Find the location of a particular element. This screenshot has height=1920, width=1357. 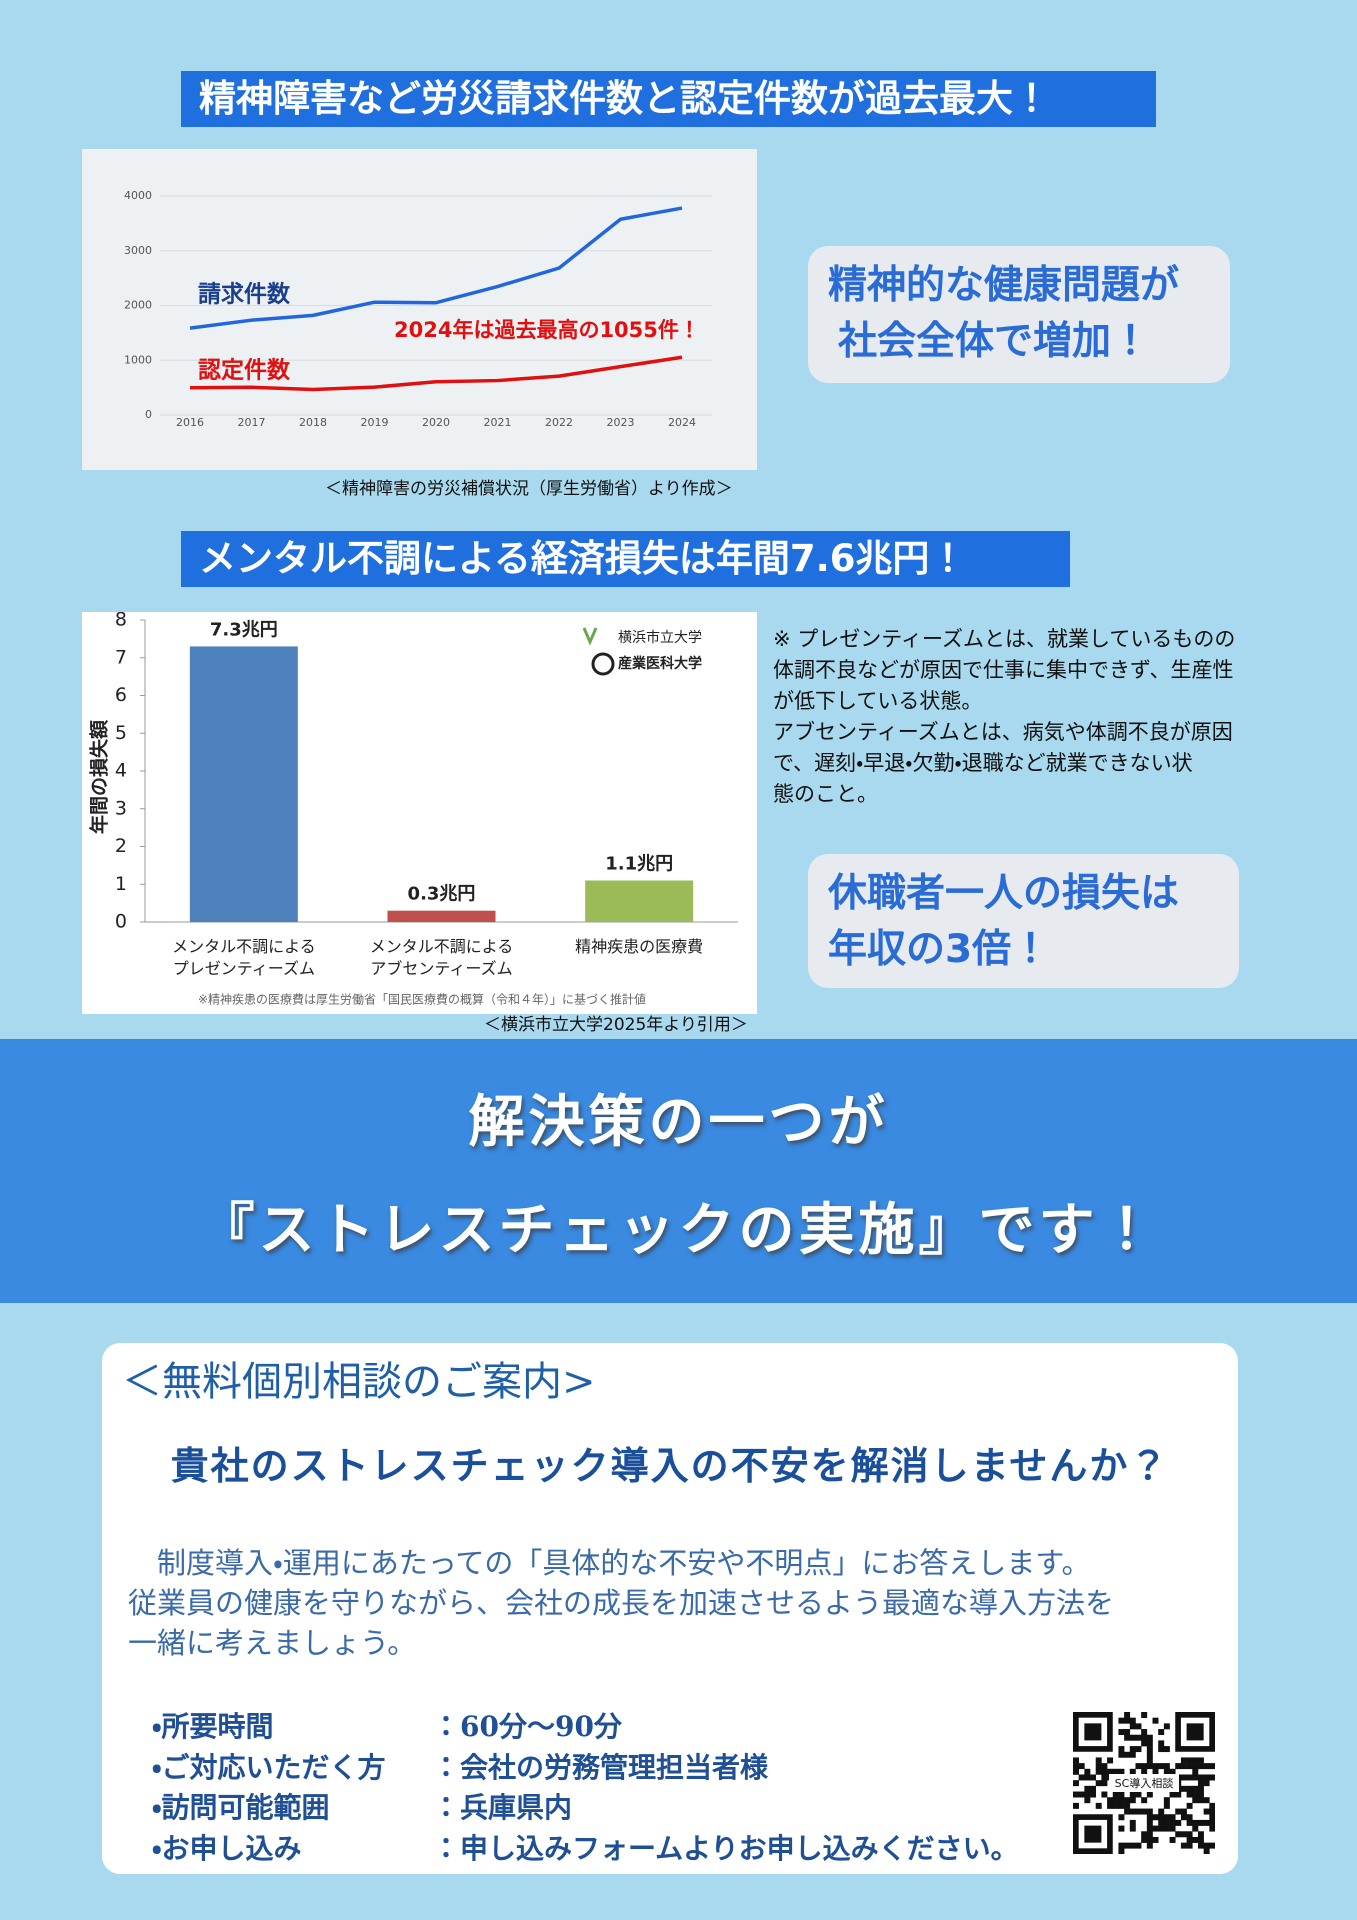

source: ＜横浜市立大学2025年より引用＞ is located at coordinates (616, 1025).